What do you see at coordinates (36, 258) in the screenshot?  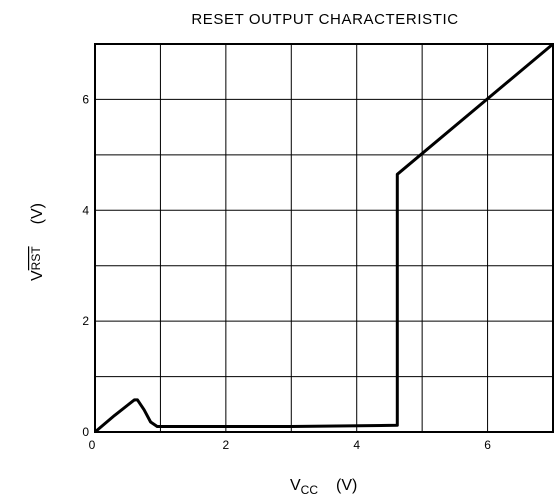 I see `y-axis-label-sub: RST` at bounding box center [36, 258].